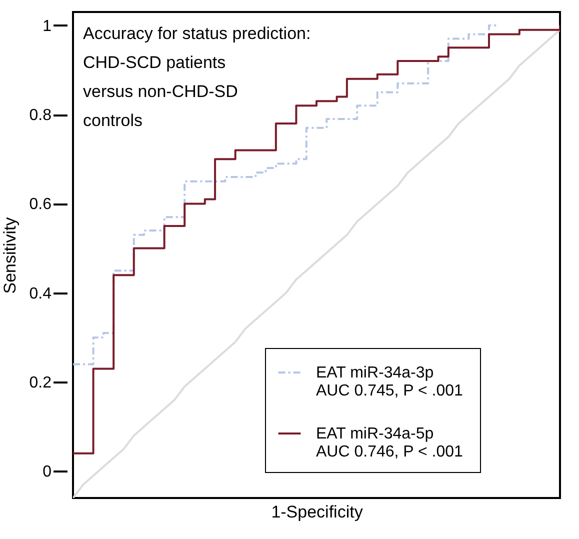  Describe the element at coordinates (375, 373) in the screenshot. I see `legend-label: EAT miR-34a-3p` at that location.